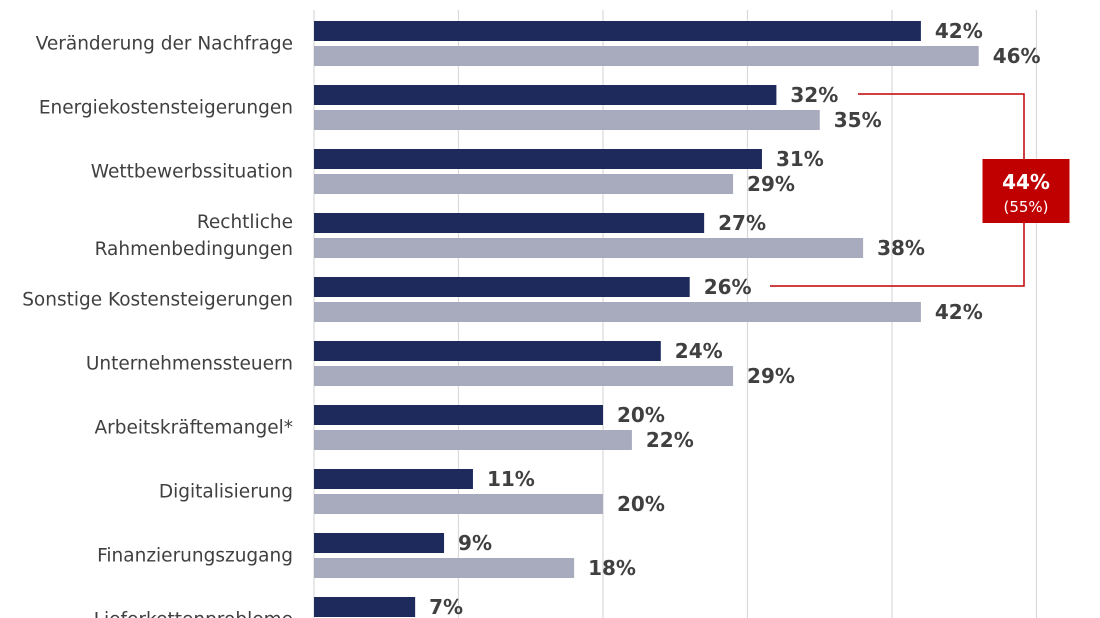 This screenshot has height=618, width=1100. I want to click on data-label: 32%, so click(814, 95).